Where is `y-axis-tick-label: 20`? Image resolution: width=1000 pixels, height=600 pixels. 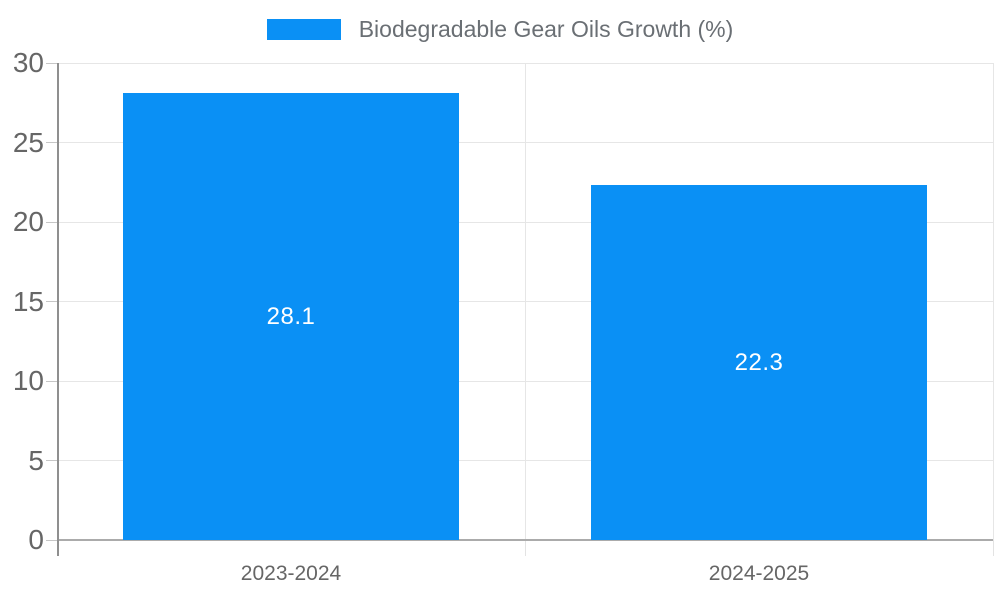 y-axis-tick-label: 20 is located at coordinates (28, 221).